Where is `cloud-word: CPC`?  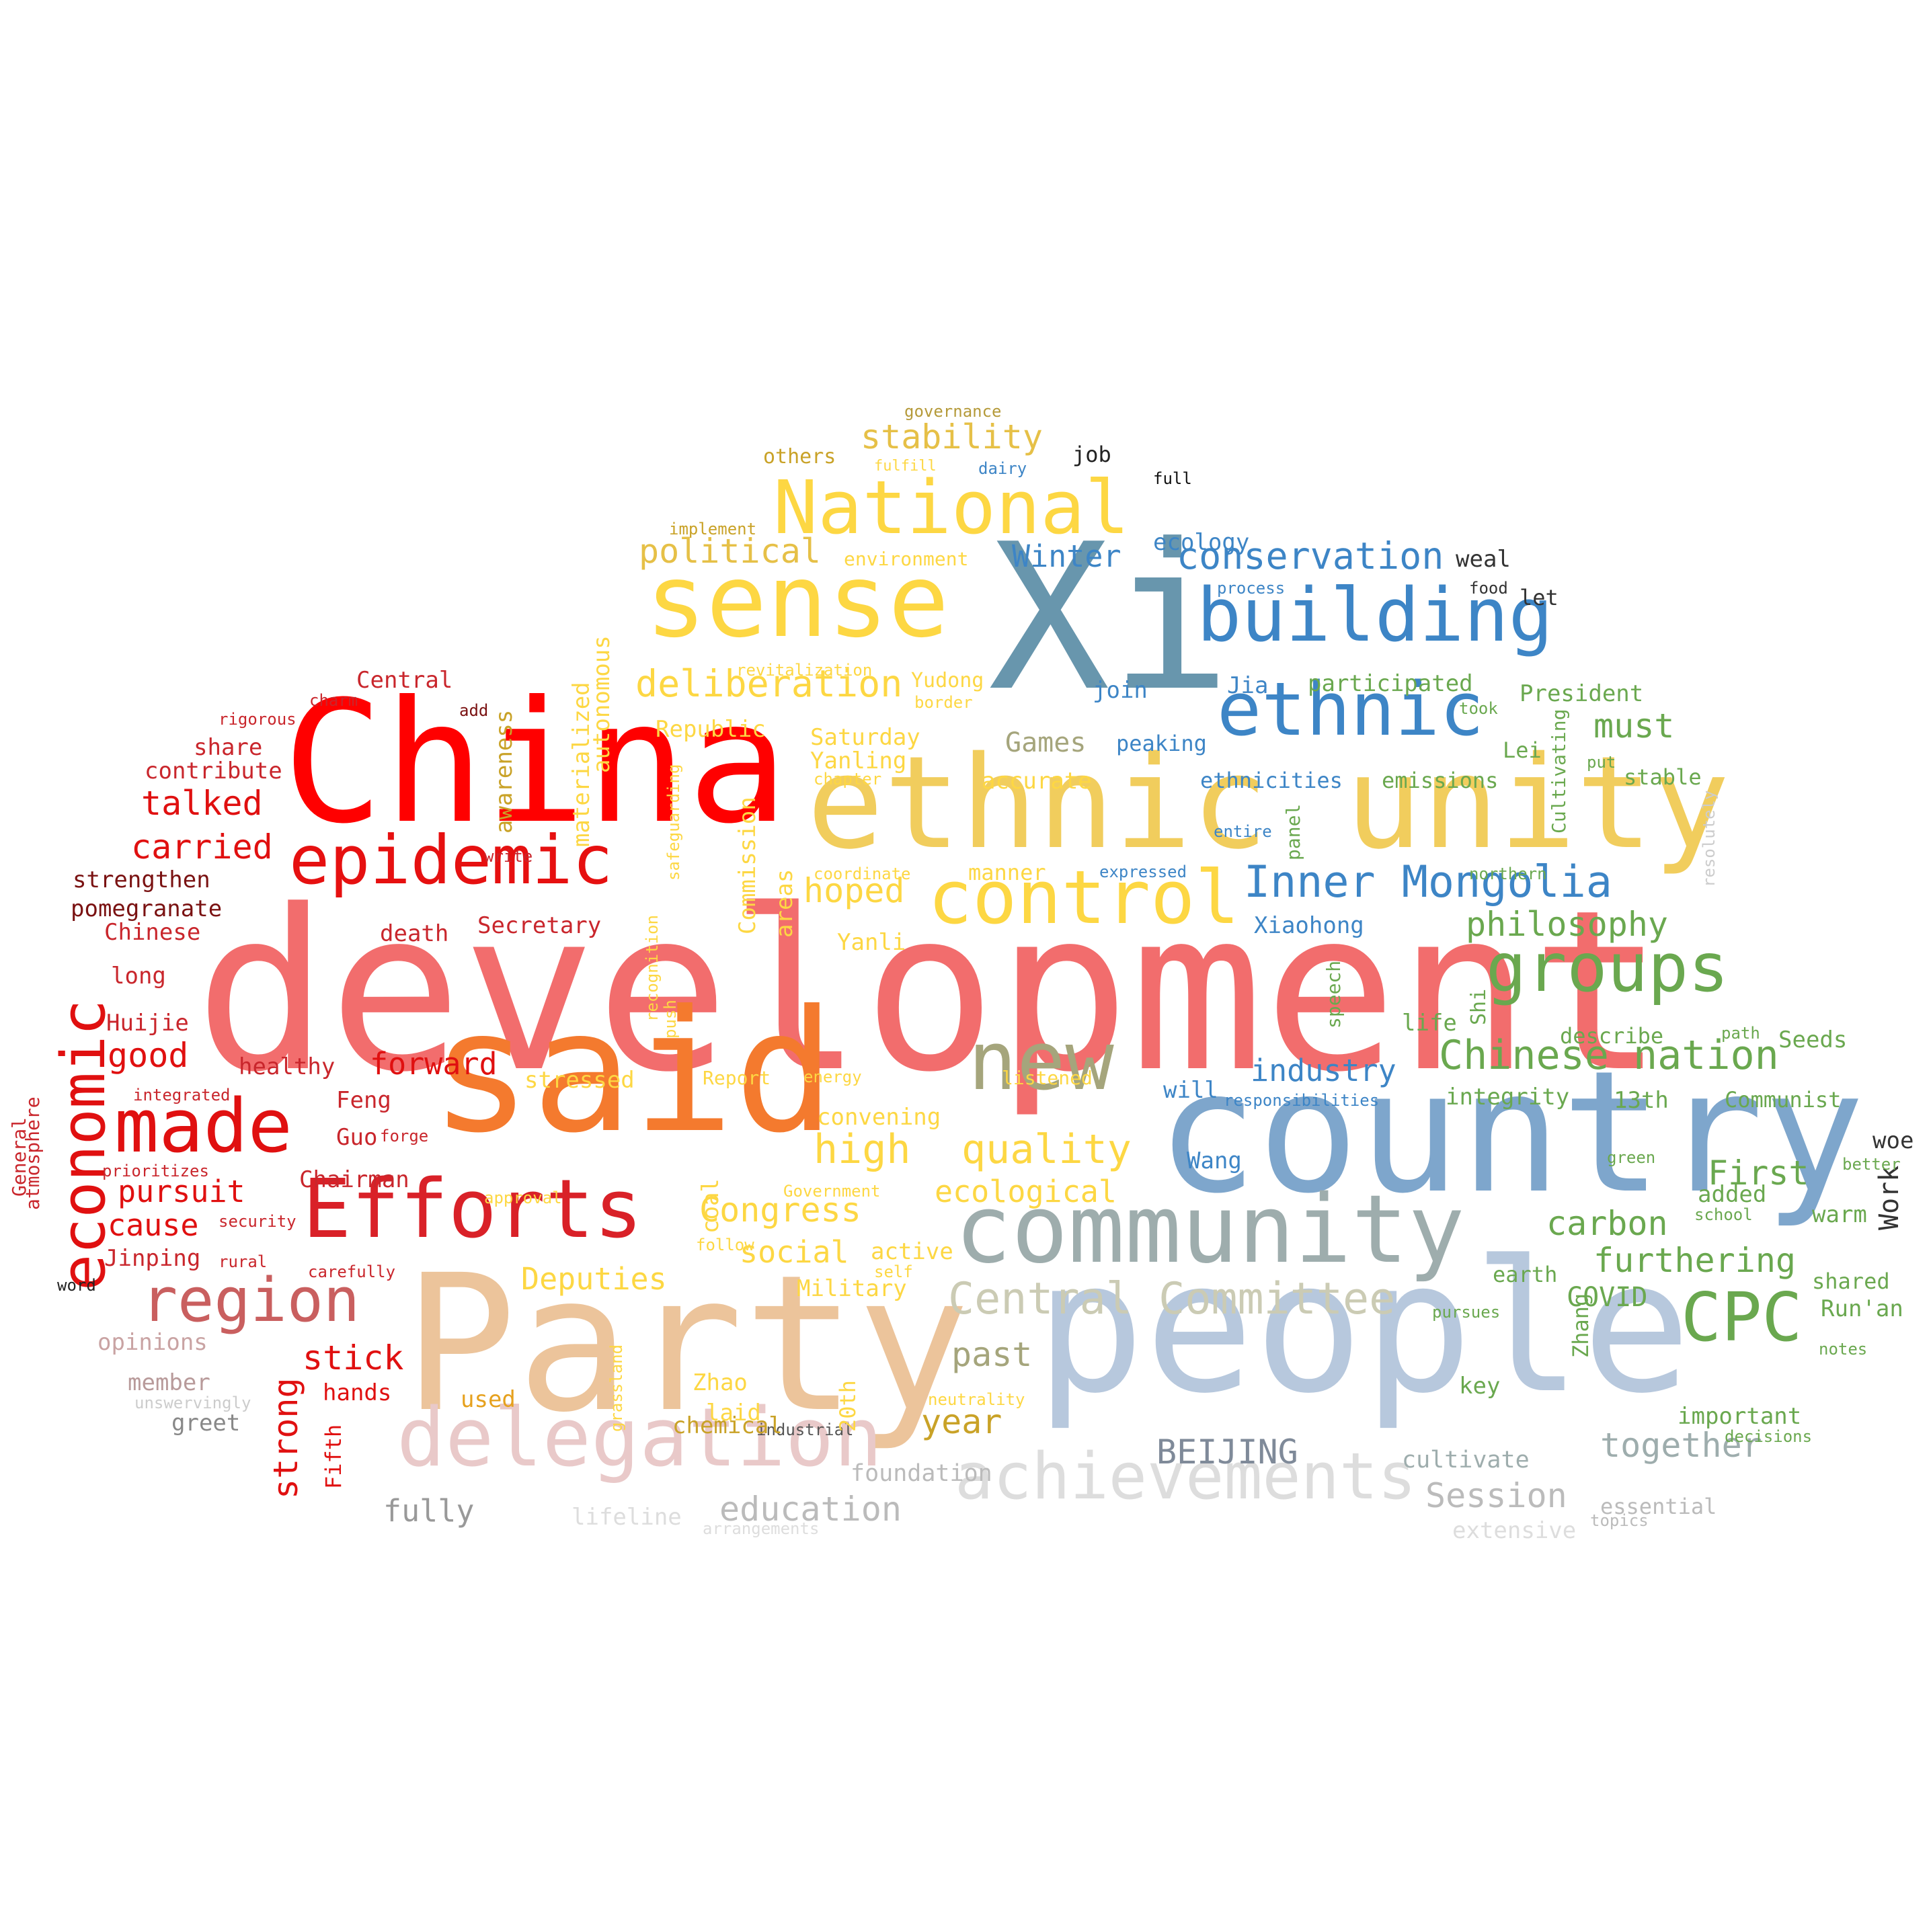 cloud-word: CPC is located at coordinates (1742, 1317).